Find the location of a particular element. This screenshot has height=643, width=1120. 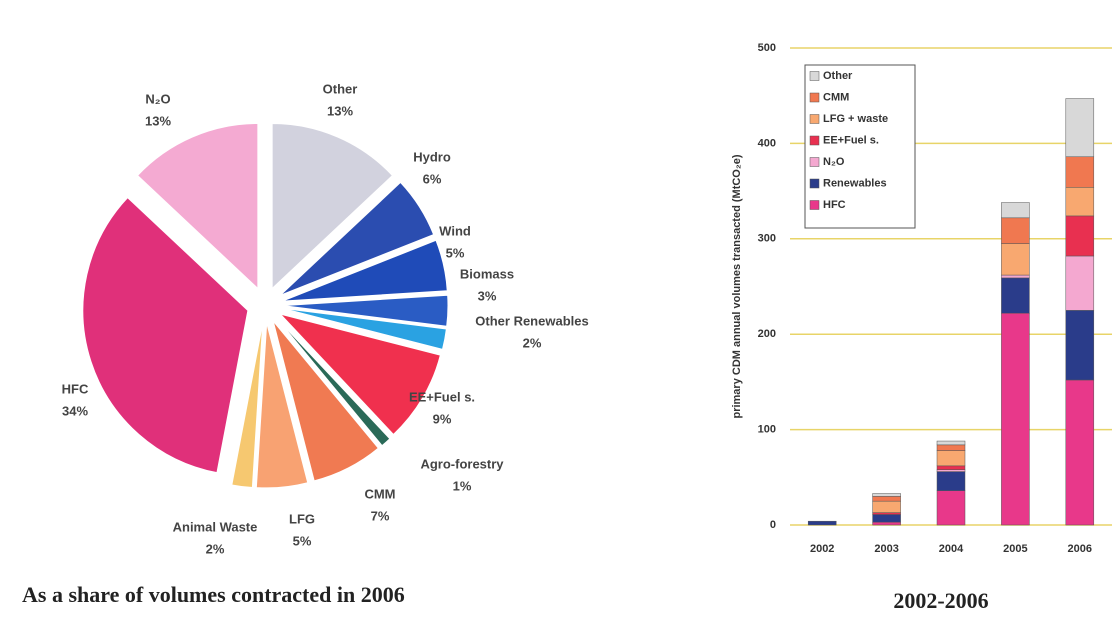

chart-title: As a share of volumes contracted in 2006 is located at coordinates (213, 594).